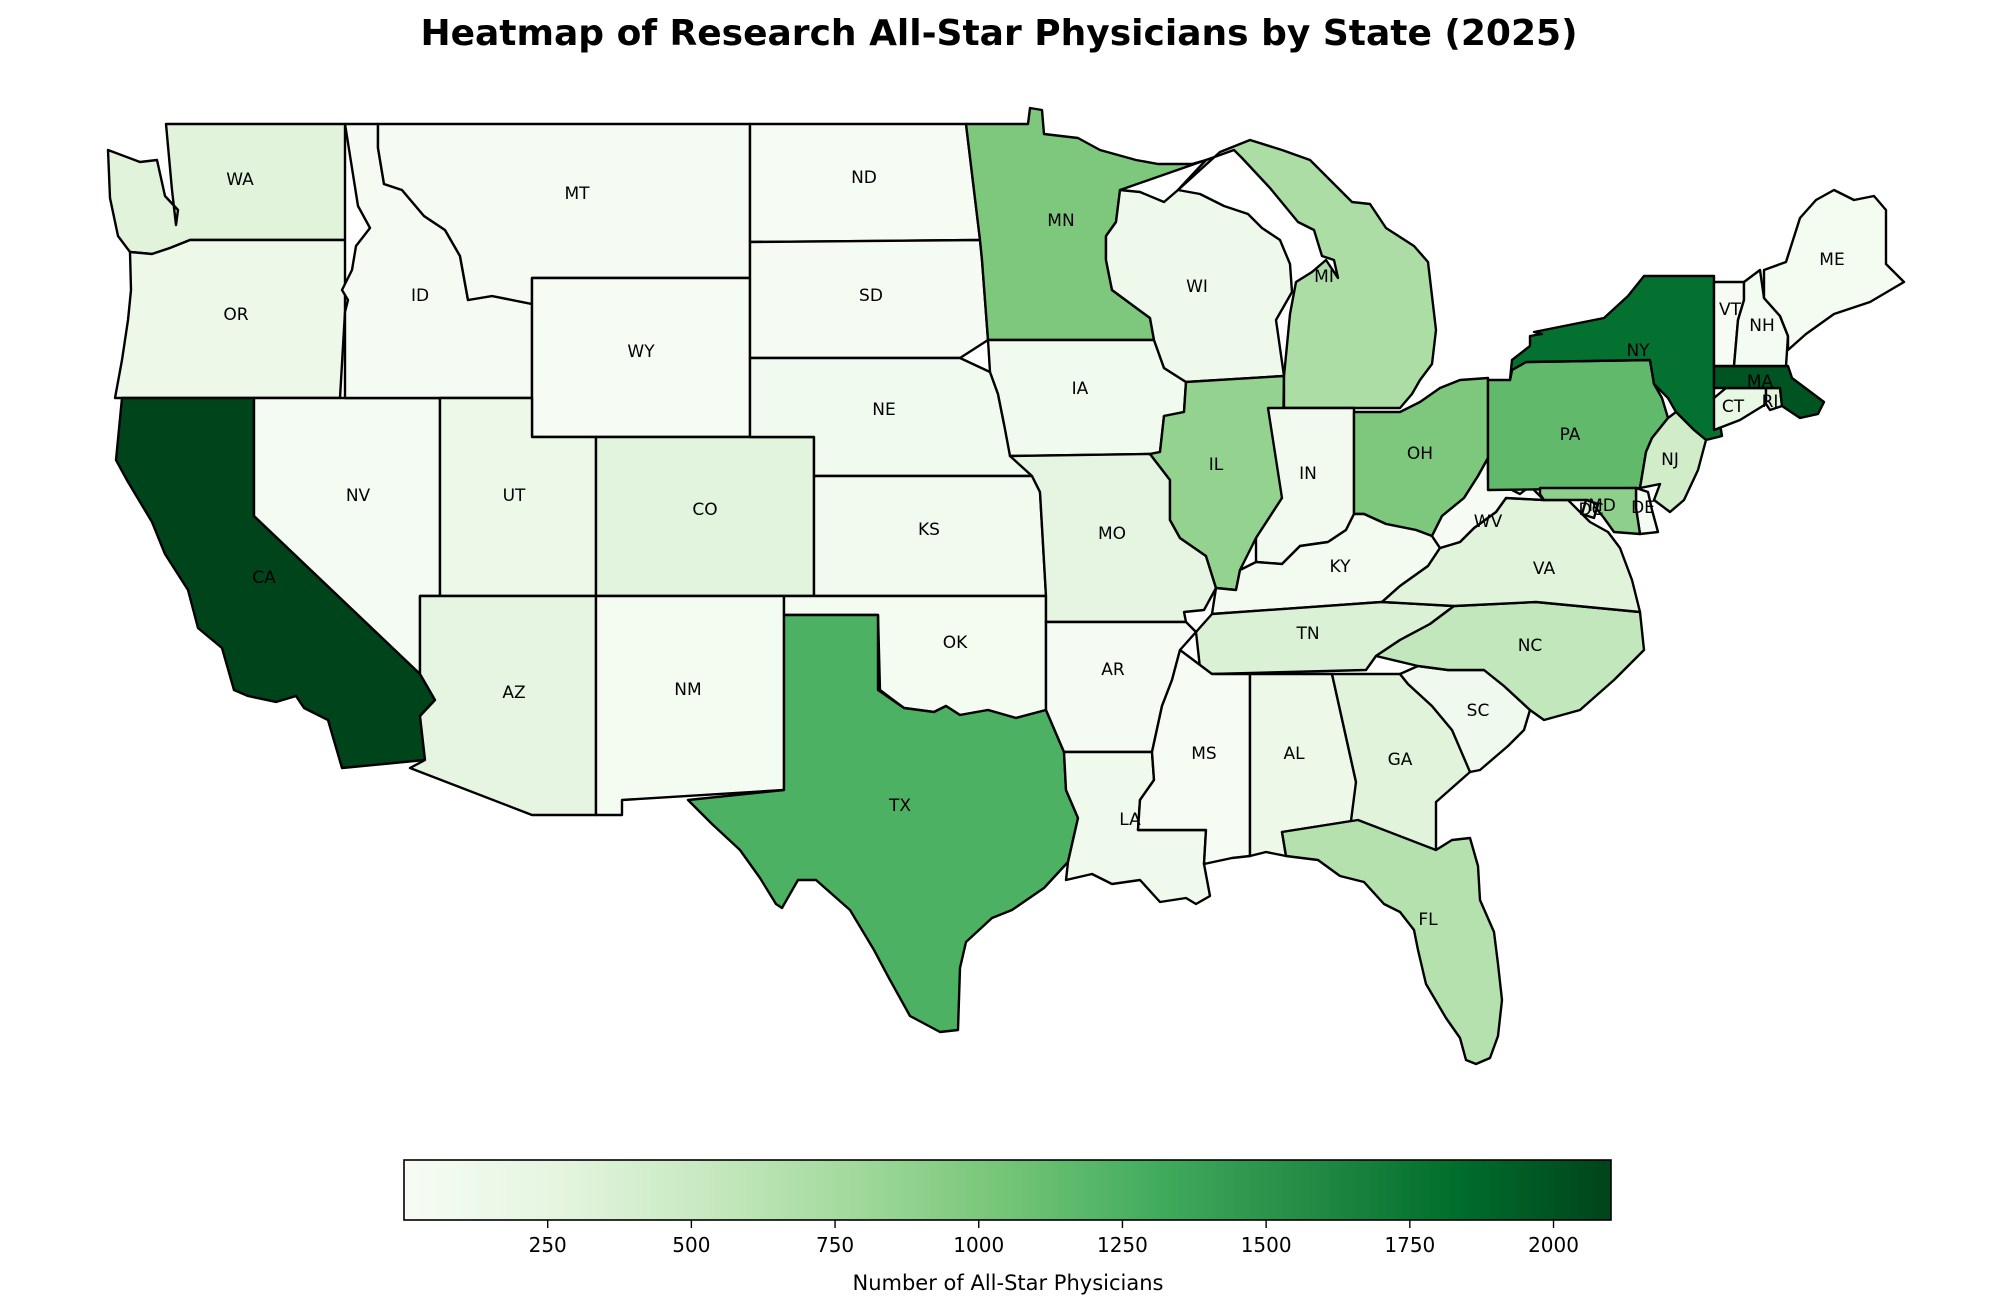 This screenshot has width=1999, height=1303. What do you see at coordinates (871, 296) in the screenshot?
I see `state-label-sd: SD` at bounding box center [871, 296].